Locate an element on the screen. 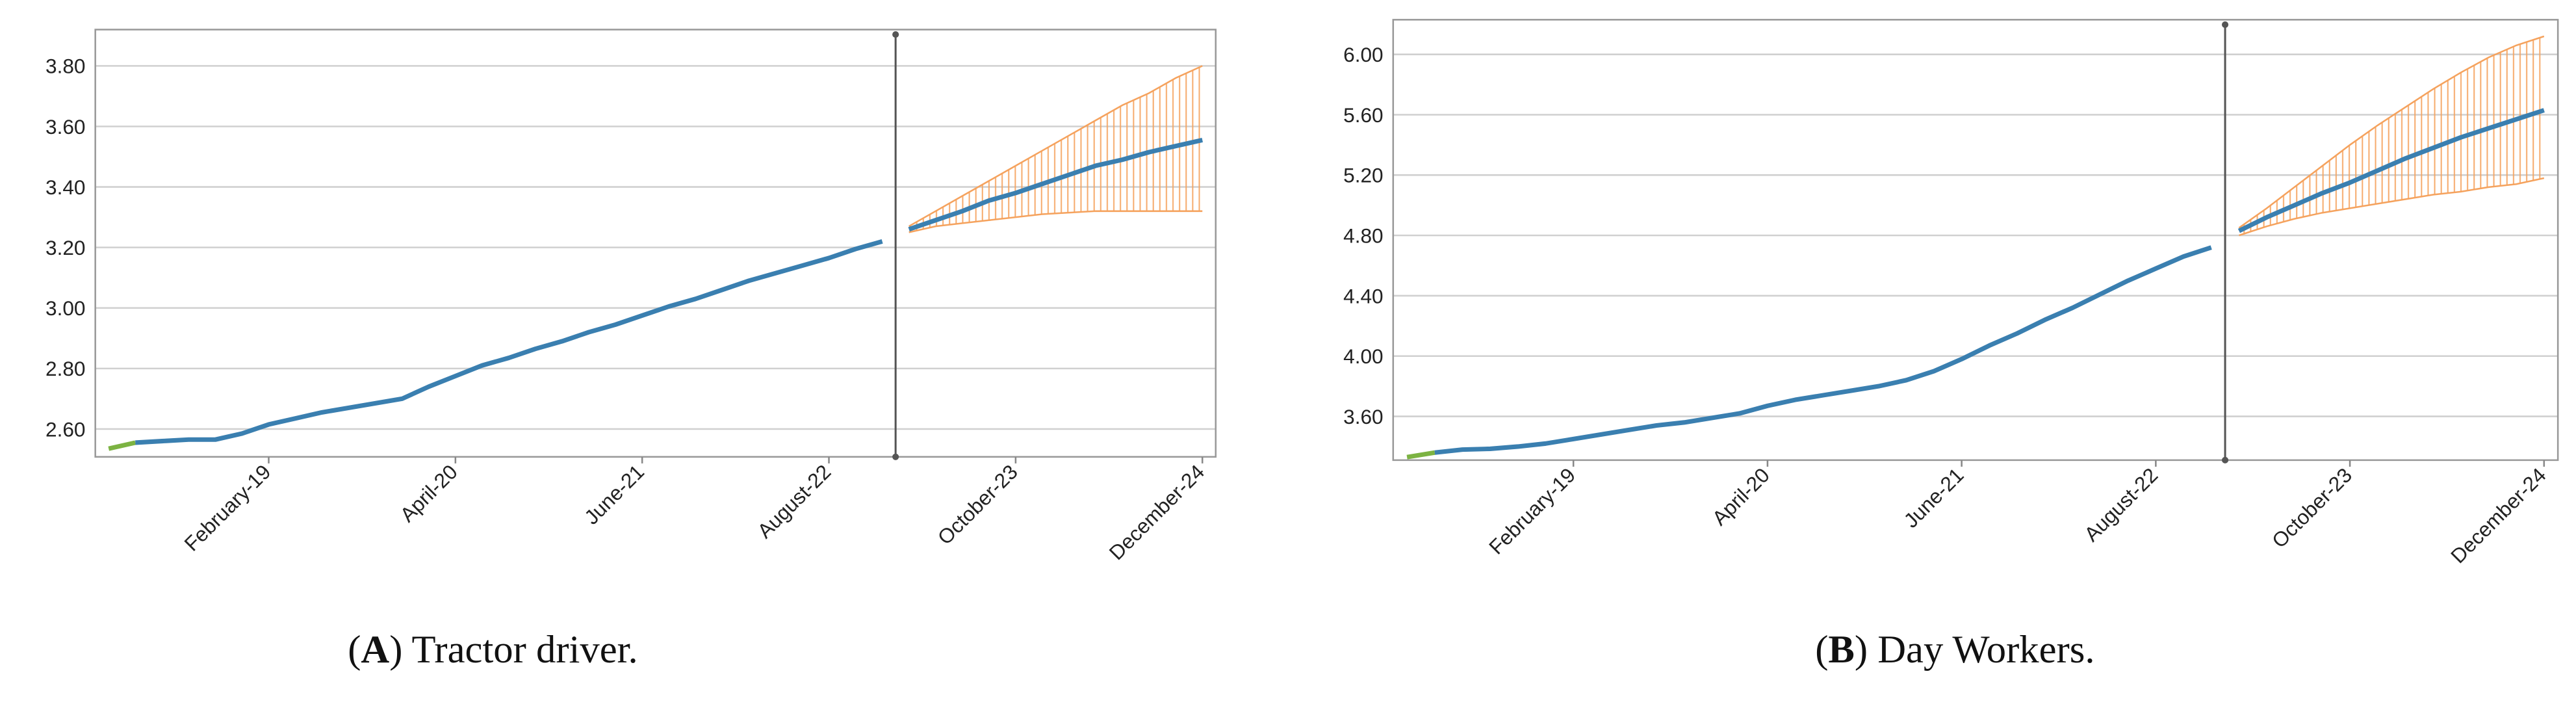 The height and width of the screenshot is (704, 2576). y-tick-label: 2.80 is located at coordinates (65, 368).